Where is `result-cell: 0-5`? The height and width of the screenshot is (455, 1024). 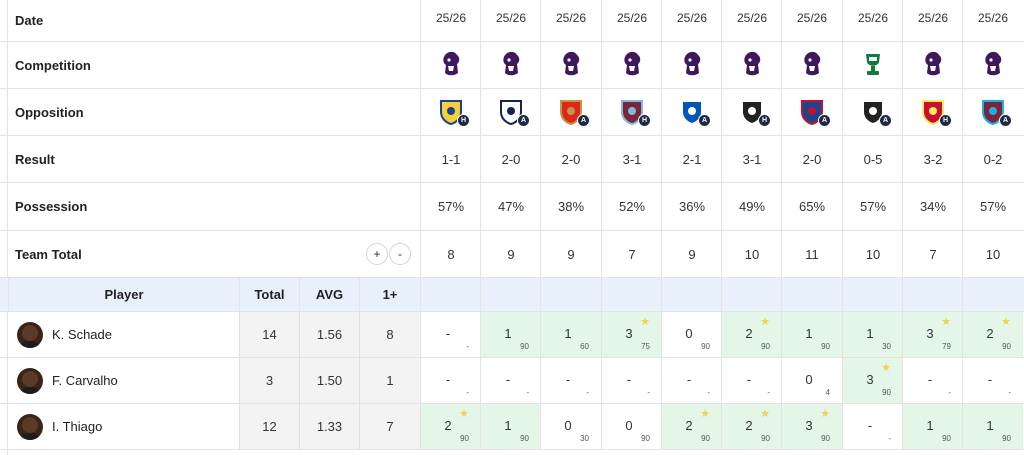
result-cell: 0-5 is located at coordinates (872, 159).